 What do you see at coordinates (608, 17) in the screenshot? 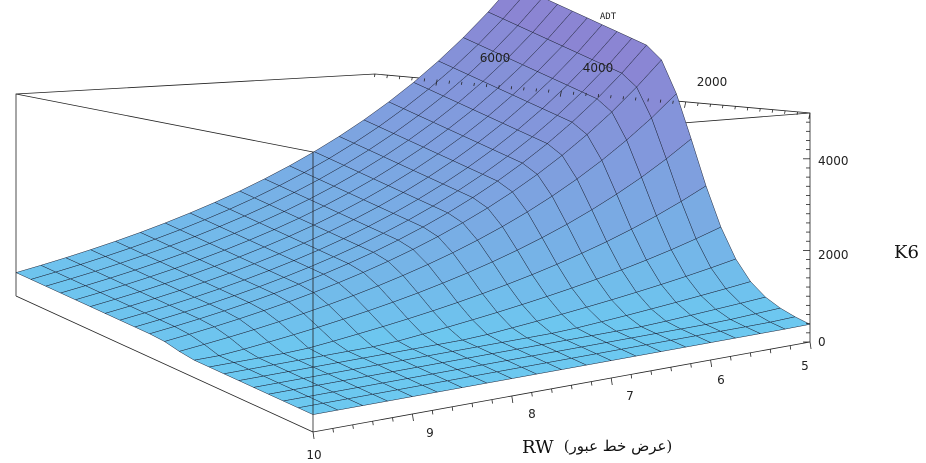
I see `x-axis-label: ADT` at bounding box center [608, 17].